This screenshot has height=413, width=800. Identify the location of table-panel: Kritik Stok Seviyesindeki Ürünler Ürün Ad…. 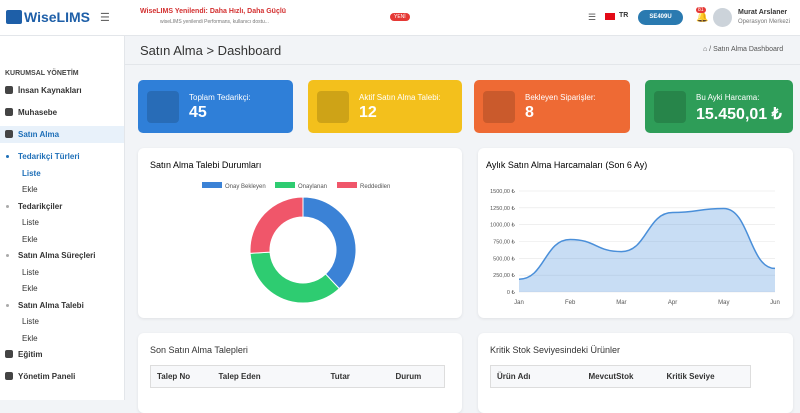
(635, 373).